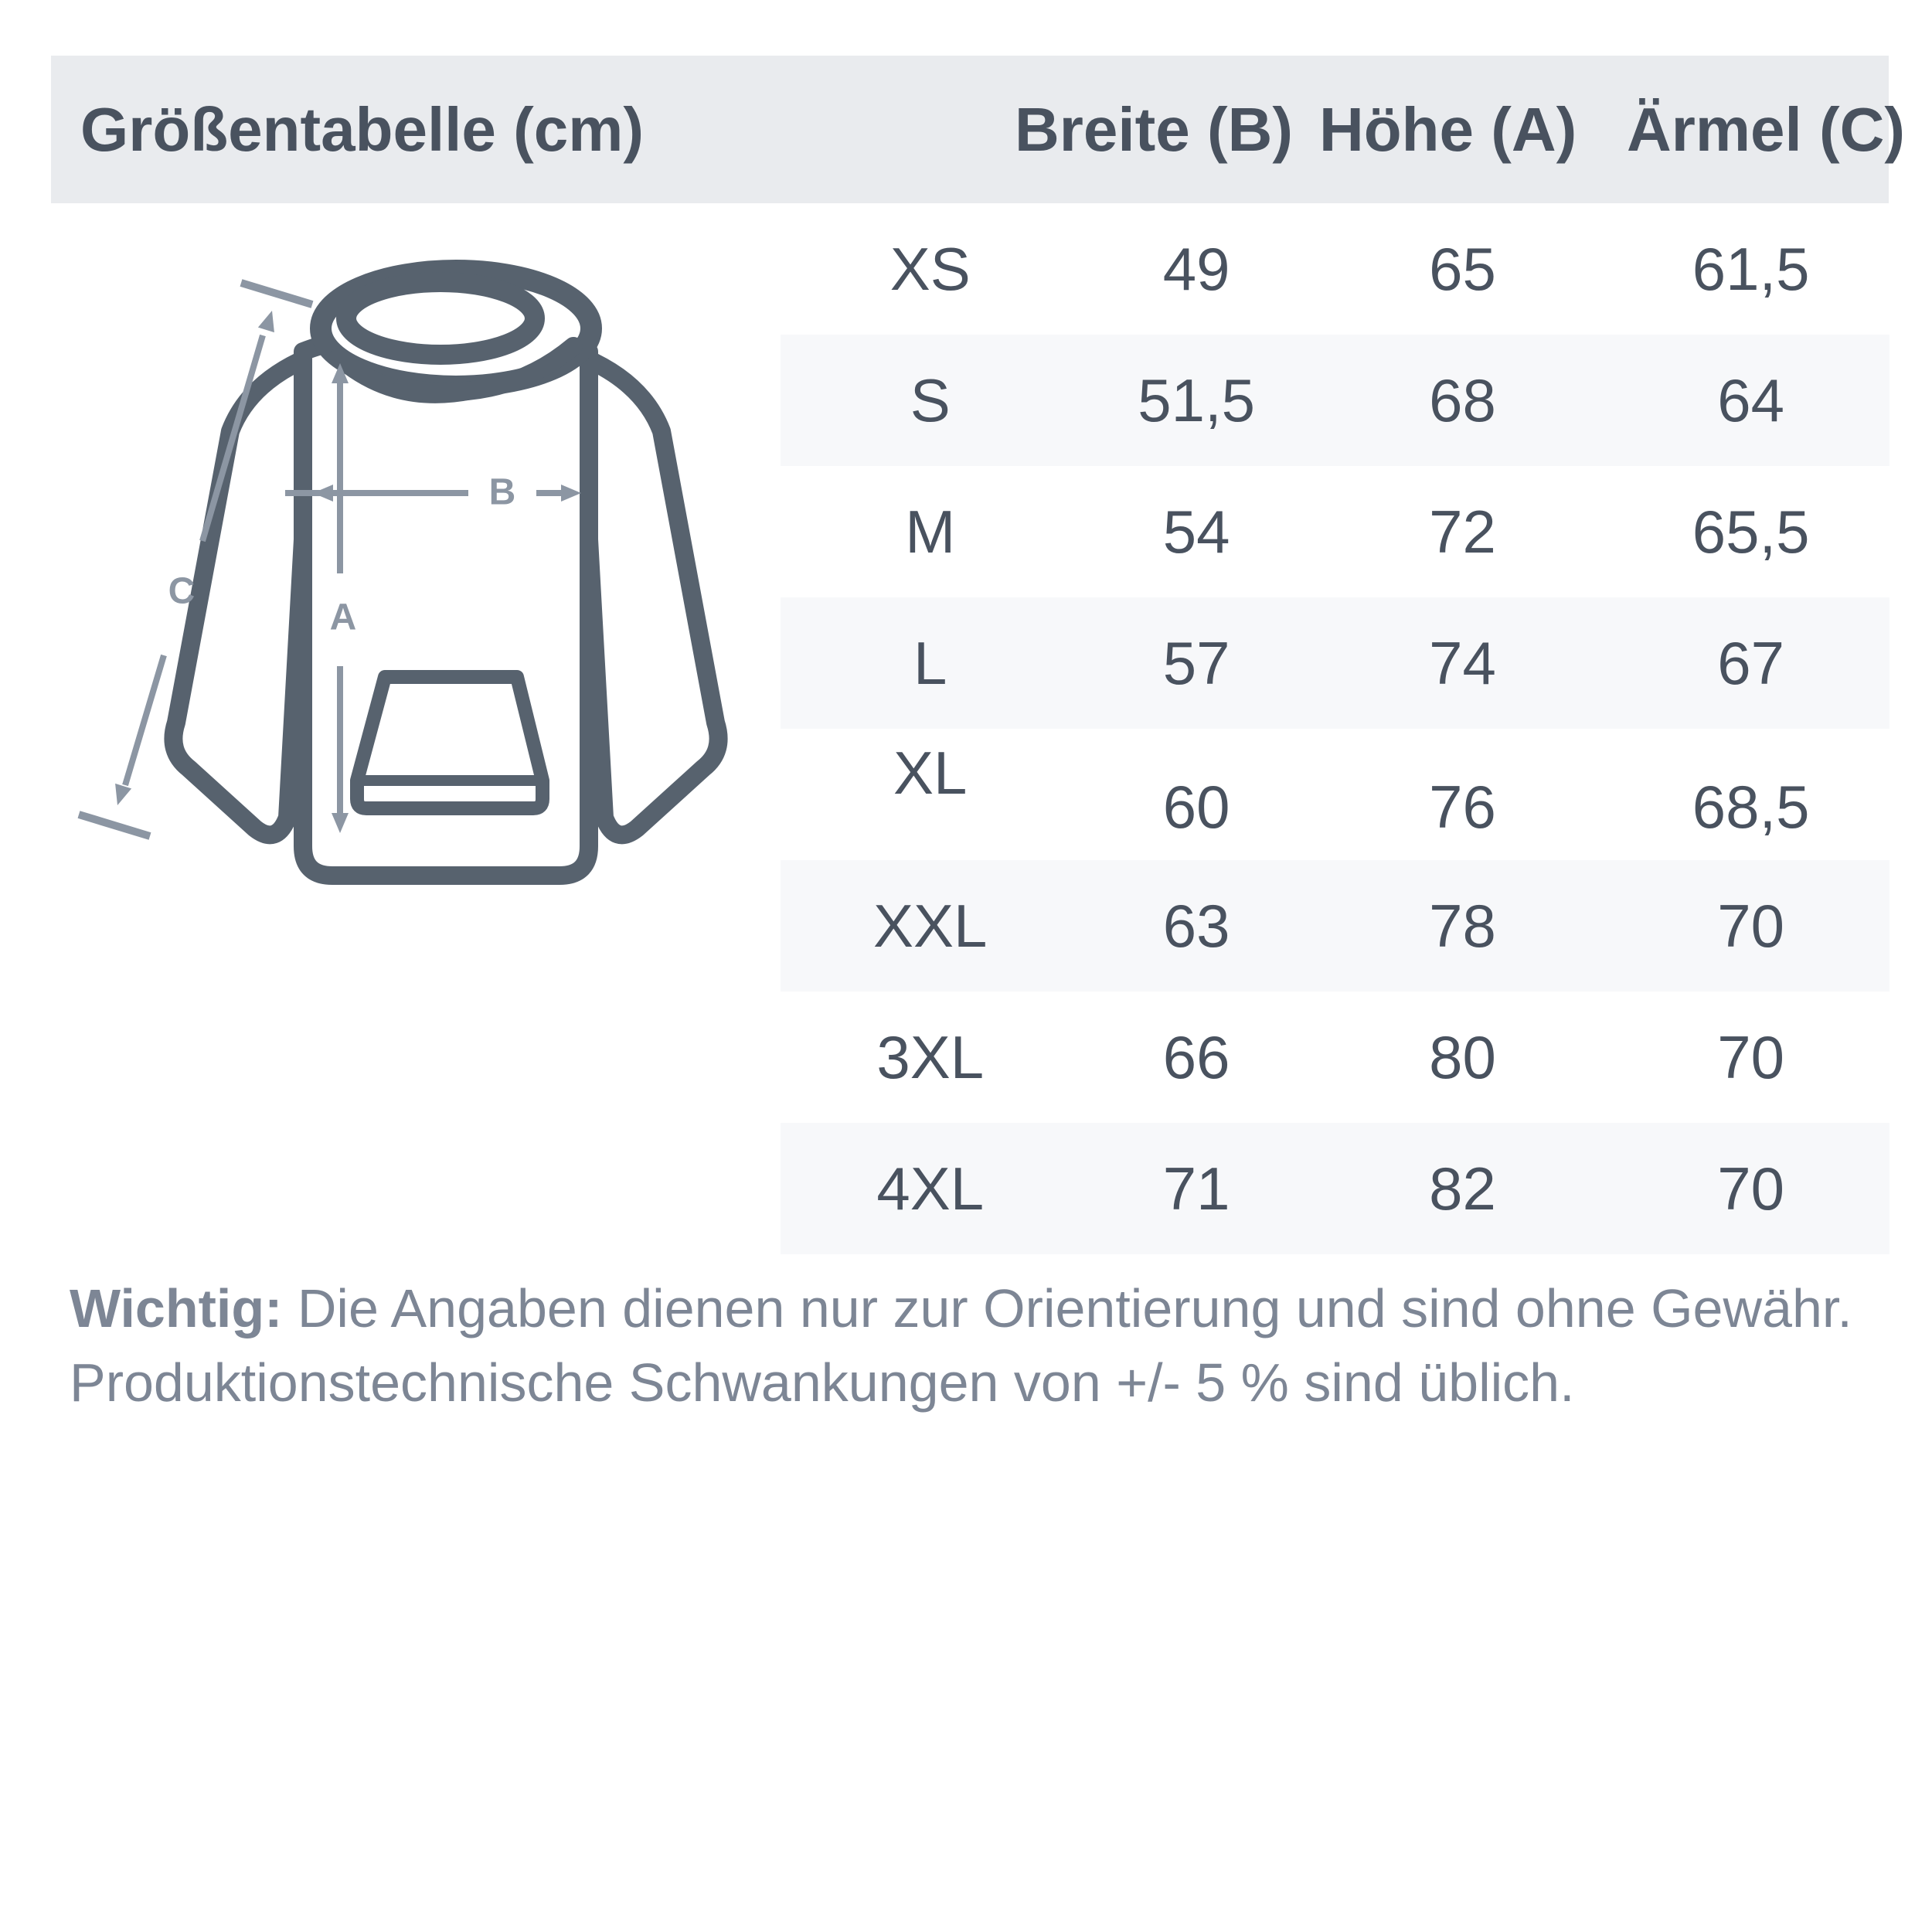 This screenshot has height=1932, width=1932. Describe the element at coordinates (1335, 926) in the screenshot. I see `table-row: XXL 63 78 70` at that location.